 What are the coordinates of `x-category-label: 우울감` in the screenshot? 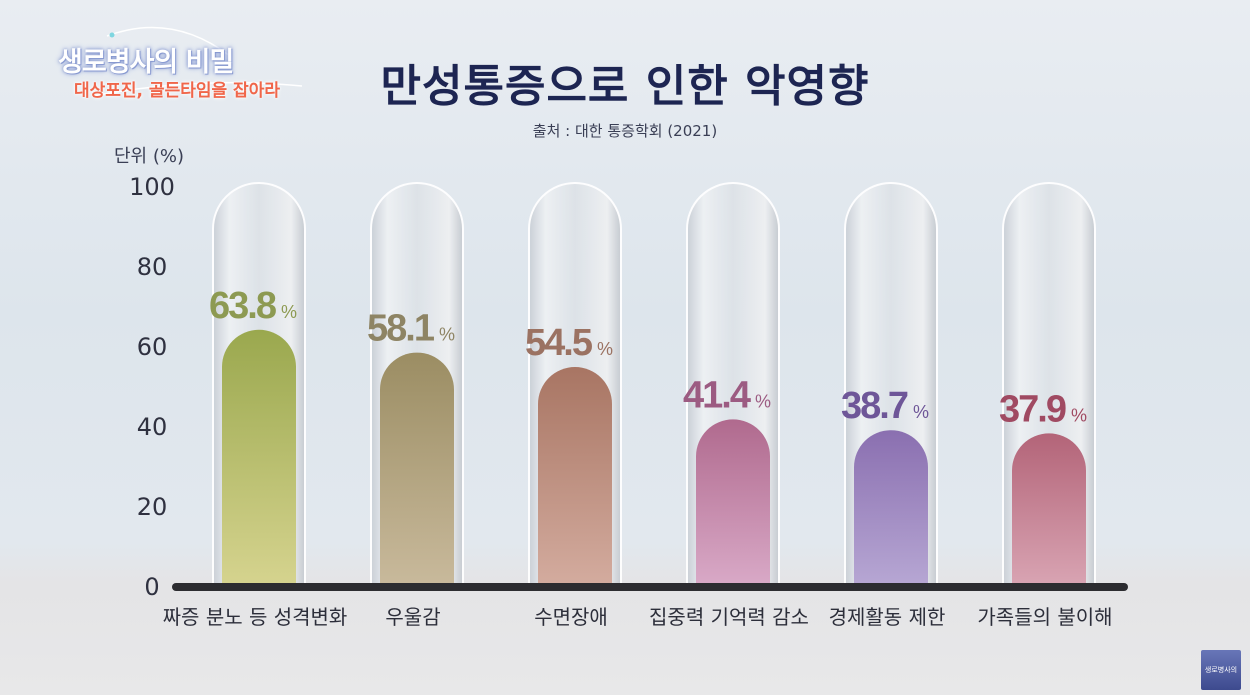 It's located at (412, 617).